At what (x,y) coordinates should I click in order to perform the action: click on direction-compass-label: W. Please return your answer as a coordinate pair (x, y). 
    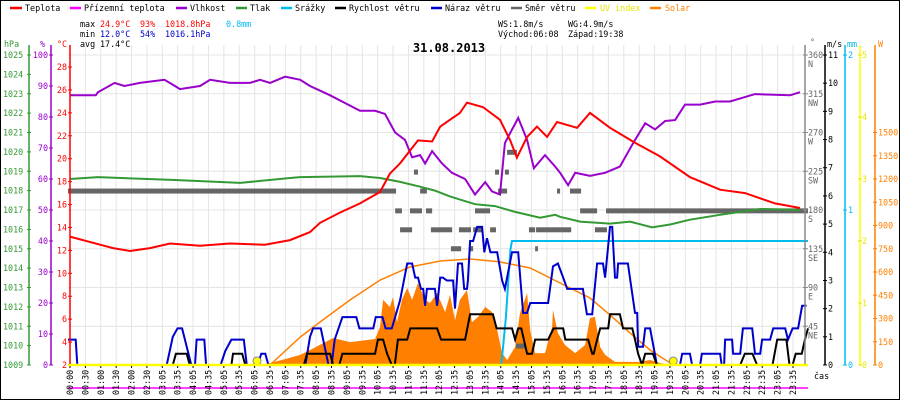
    Looking at the image, I should click on (811, 142).